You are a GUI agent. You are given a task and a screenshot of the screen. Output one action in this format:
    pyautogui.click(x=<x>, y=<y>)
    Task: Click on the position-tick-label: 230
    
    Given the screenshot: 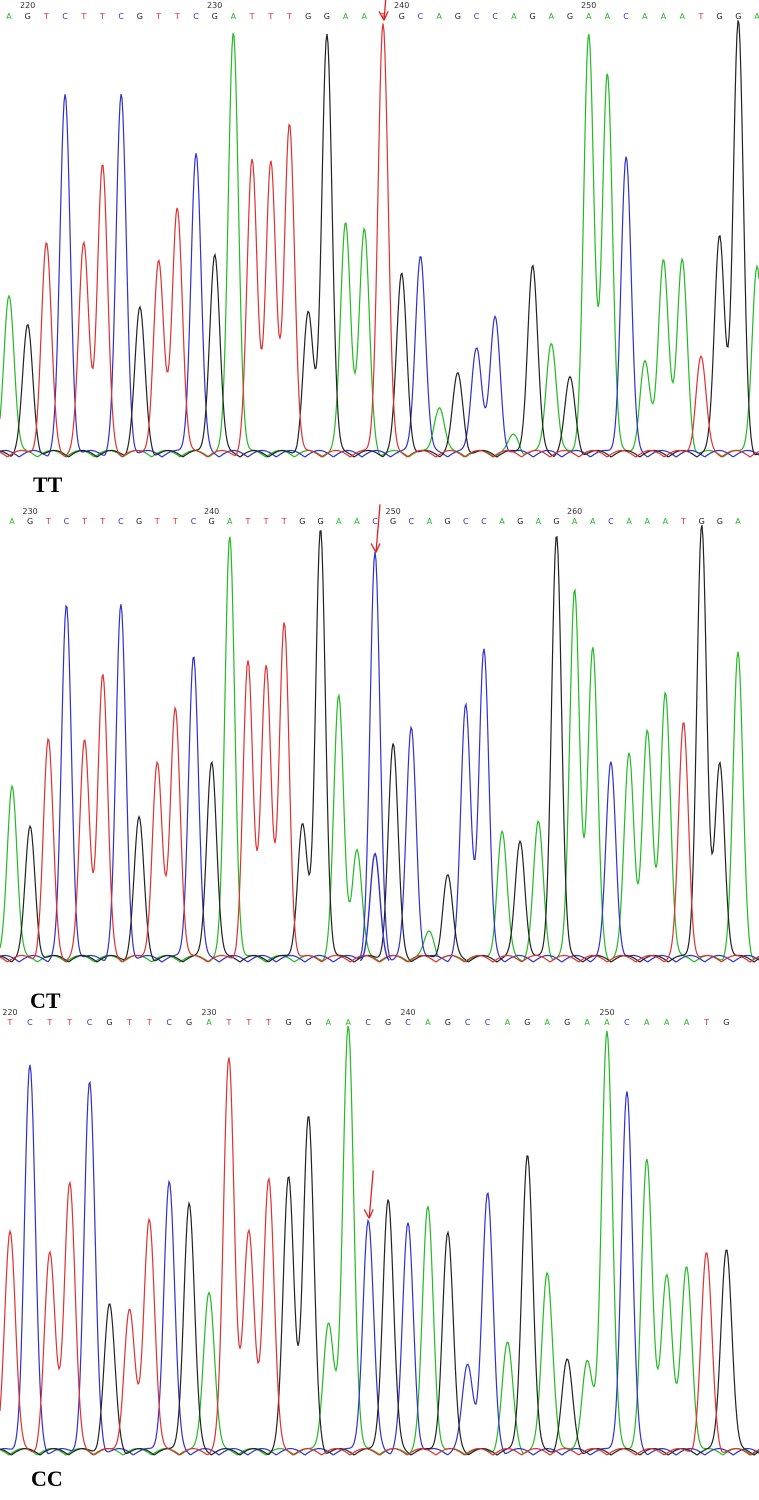 What is the action you would take?
    pyautogui.click(x=208, y=1012)
    